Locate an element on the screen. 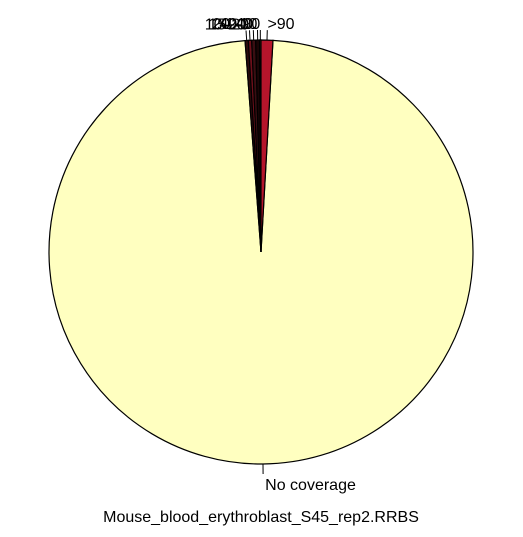 The image size is (523, 537). chart-title: Mouse_blood_erythroblast_S45_rep2.RRBS is located at coordinates (261, 517).